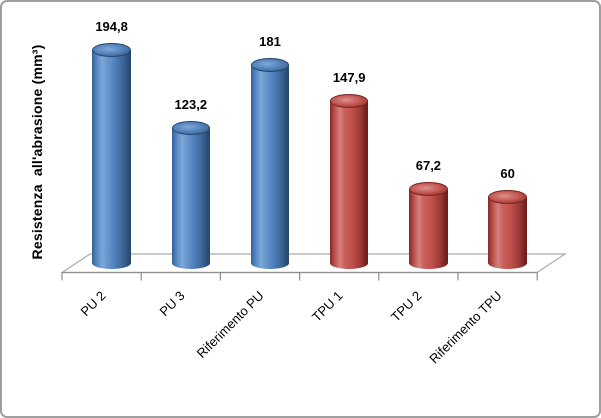 This screenshot has width=601, height=418. What do you see at coordinates (111, 26) in the screenshot?
I see `bar-value-label: 194,8` at bounding box center [111, 26].